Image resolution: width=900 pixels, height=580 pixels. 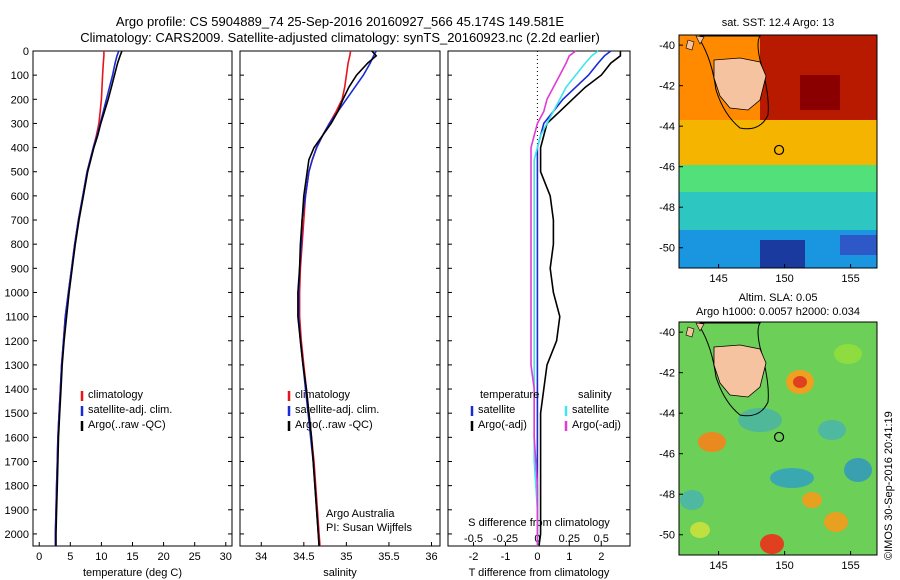 I want to click on depth-tick-label: 1700, so click(x=17, y=462).